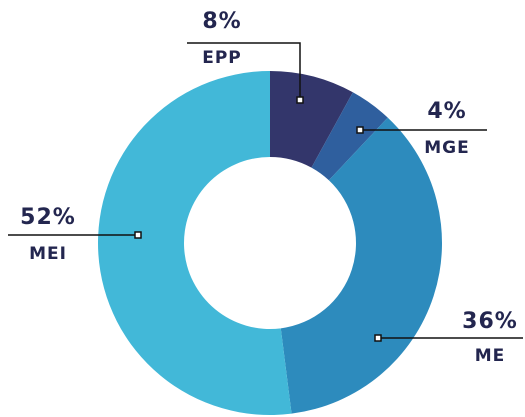  What do you see at coordinates (446, 111) in the screenshot?
I see `value-label: 4%` at bounding box center [446, 111].